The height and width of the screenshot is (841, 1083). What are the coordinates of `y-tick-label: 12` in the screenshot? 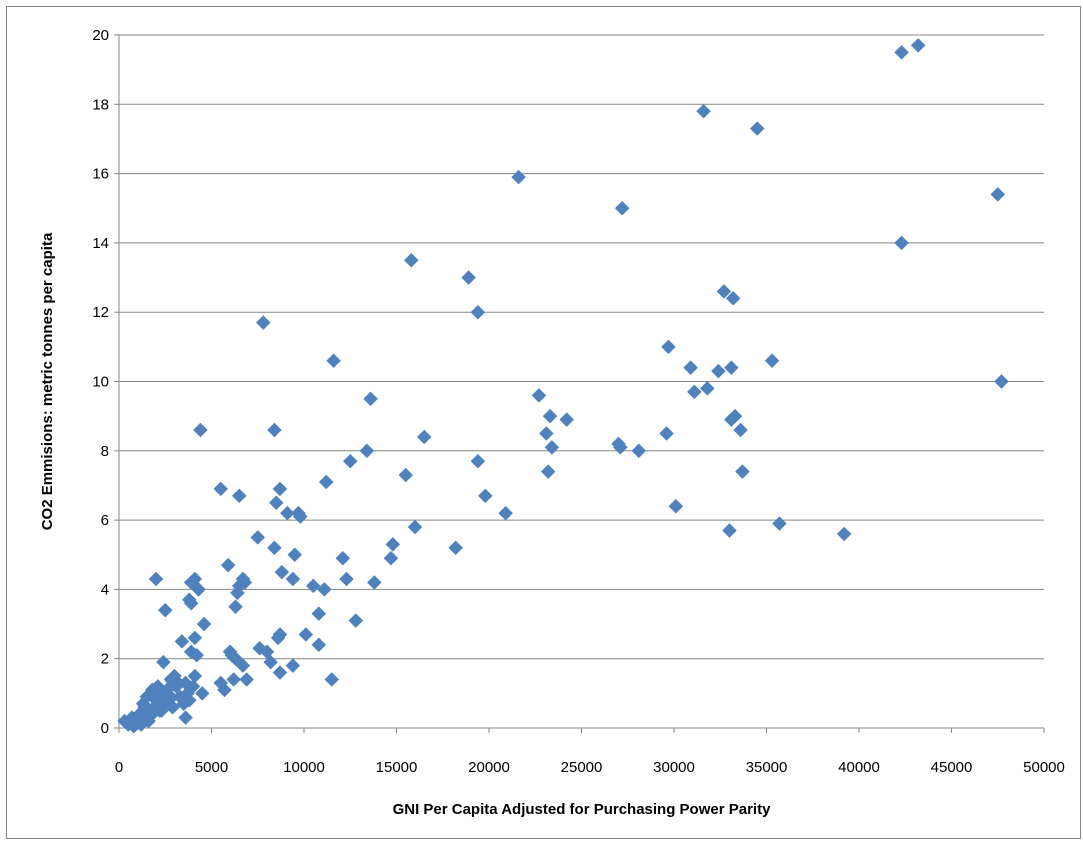 It's located at (100, 312).